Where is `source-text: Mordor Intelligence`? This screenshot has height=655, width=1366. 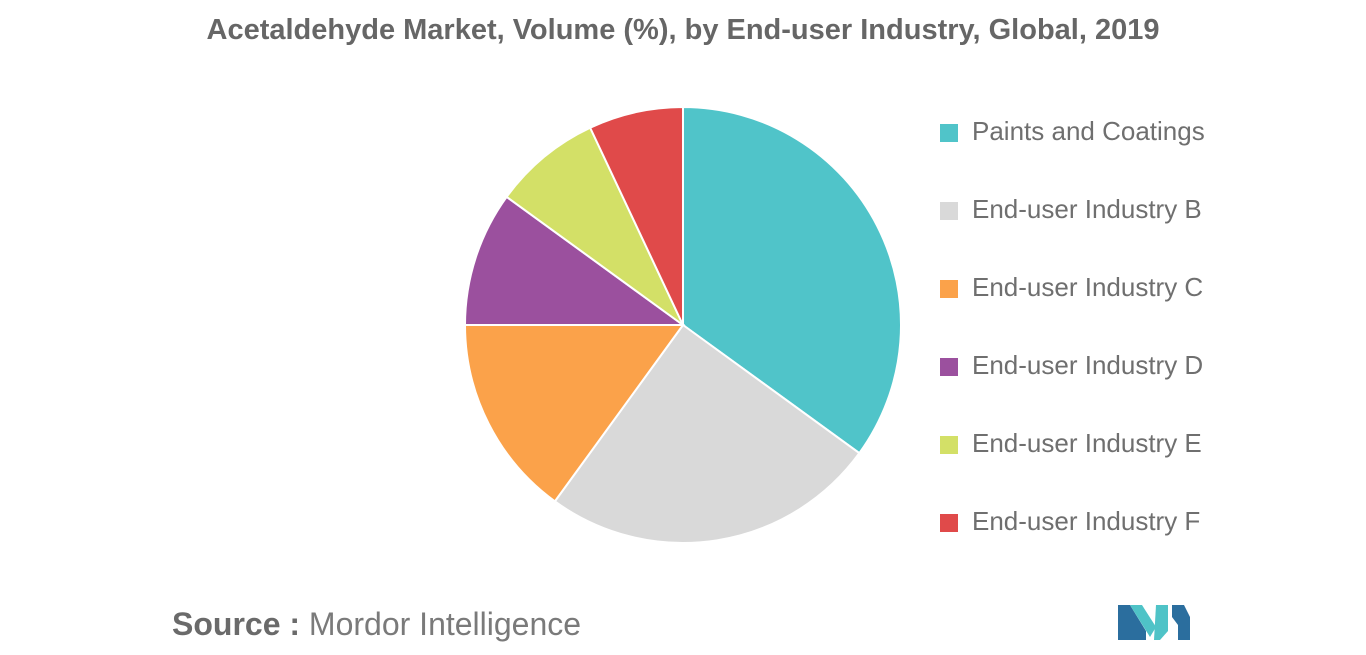 source-text: Mordor Intelligence is located at coordinates (445, 624).